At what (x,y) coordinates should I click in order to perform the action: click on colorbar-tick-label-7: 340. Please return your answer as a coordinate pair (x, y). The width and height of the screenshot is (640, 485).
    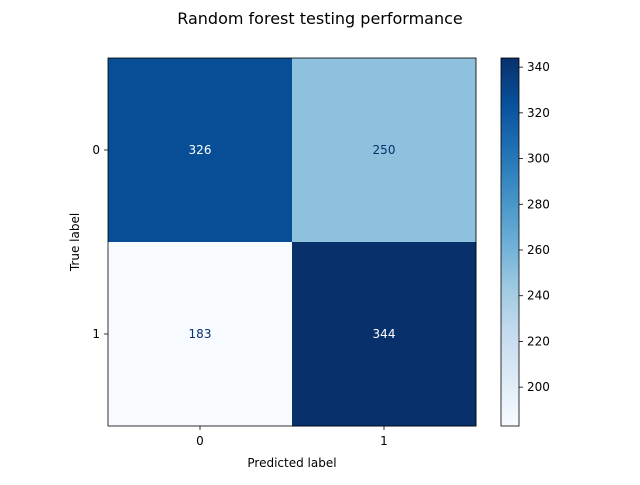
    Looking at the image, I should click on (538, 67).